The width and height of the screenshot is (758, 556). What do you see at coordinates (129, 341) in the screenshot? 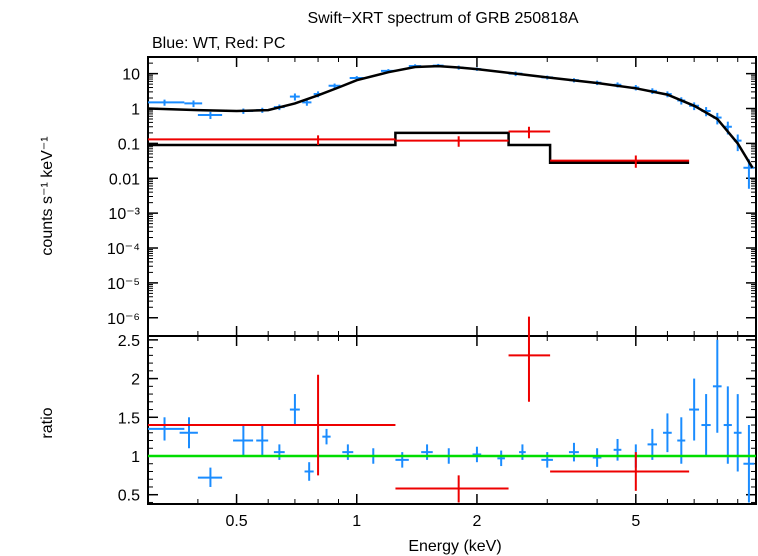
I see `ratio-y-tick-label: 2.5` at bounding box center [129, 341].